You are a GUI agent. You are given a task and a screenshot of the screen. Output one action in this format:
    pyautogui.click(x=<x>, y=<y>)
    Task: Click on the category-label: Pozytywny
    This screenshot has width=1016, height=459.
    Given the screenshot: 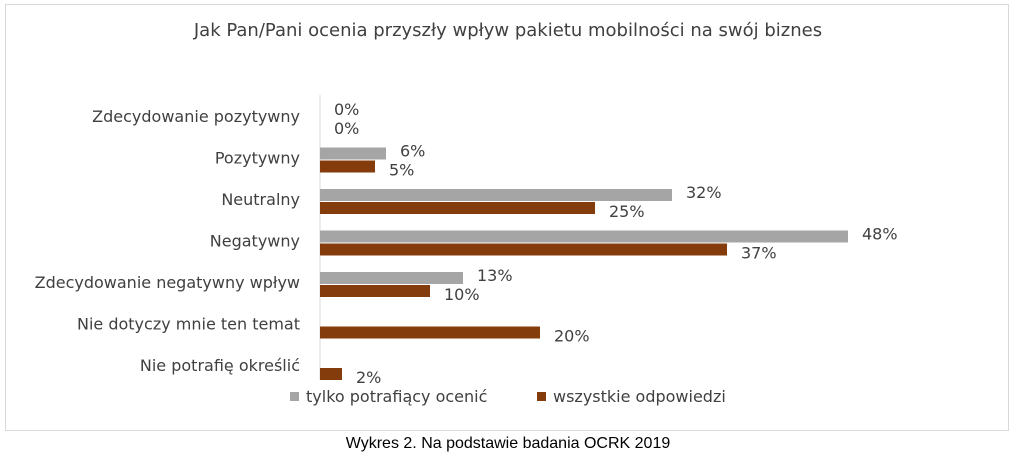 What is the action you would take?
    pyautogui.click(x=257, y=158)
    